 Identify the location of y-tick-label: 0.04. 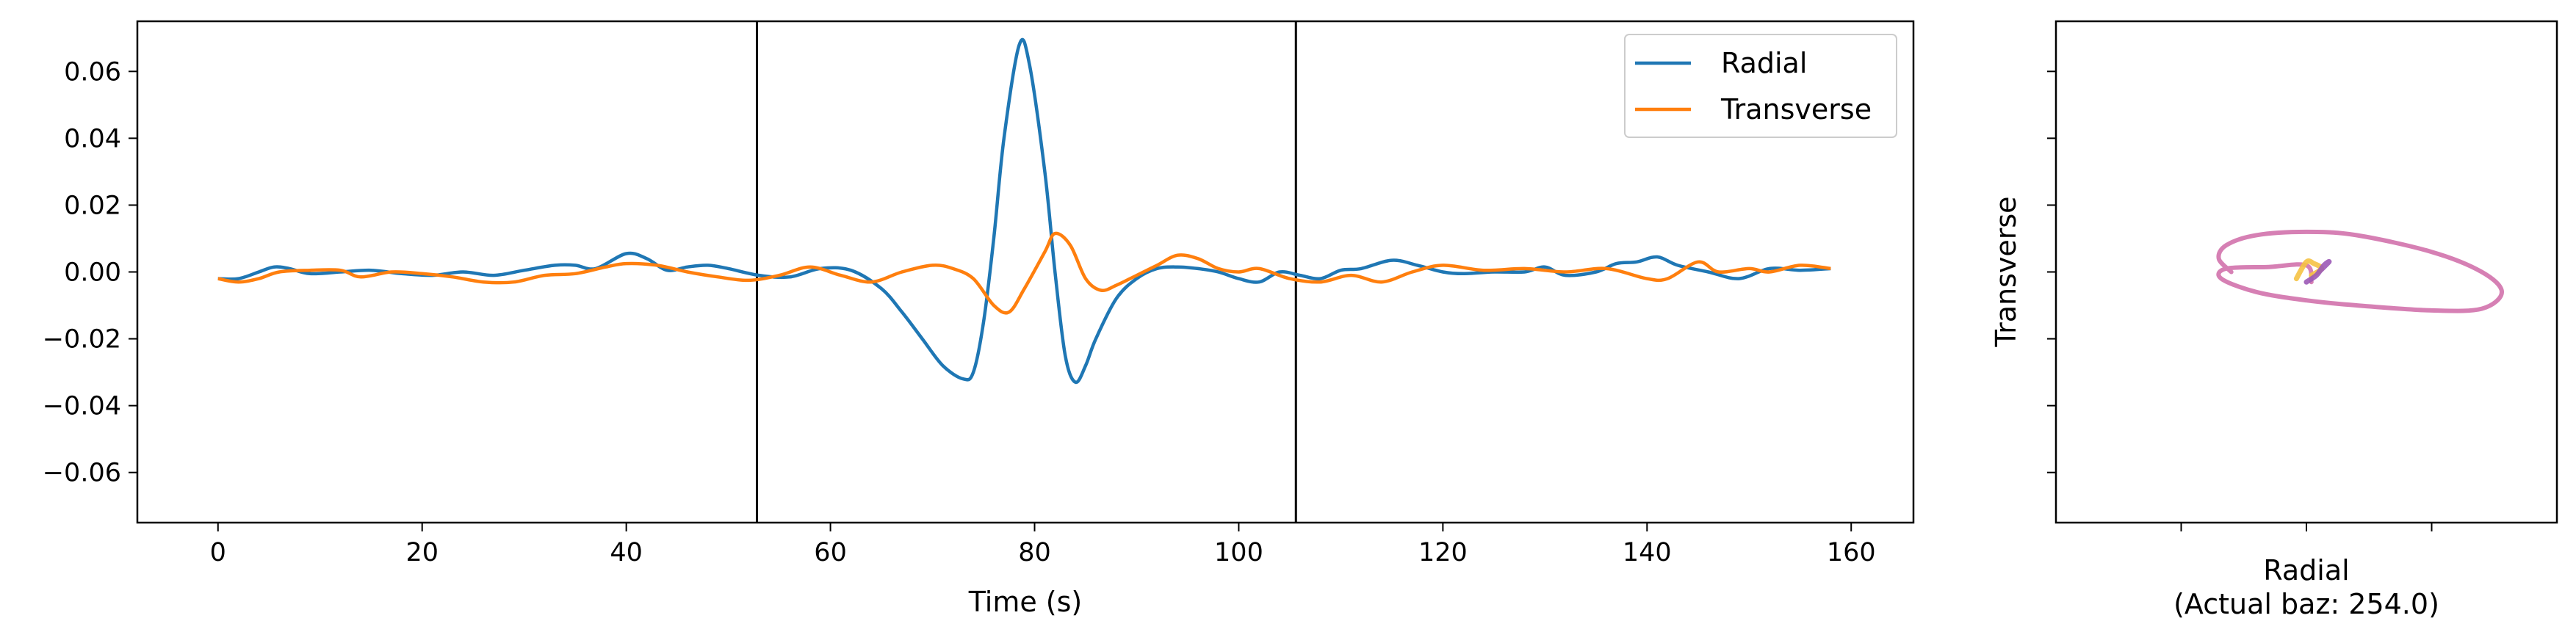
(92, 138).